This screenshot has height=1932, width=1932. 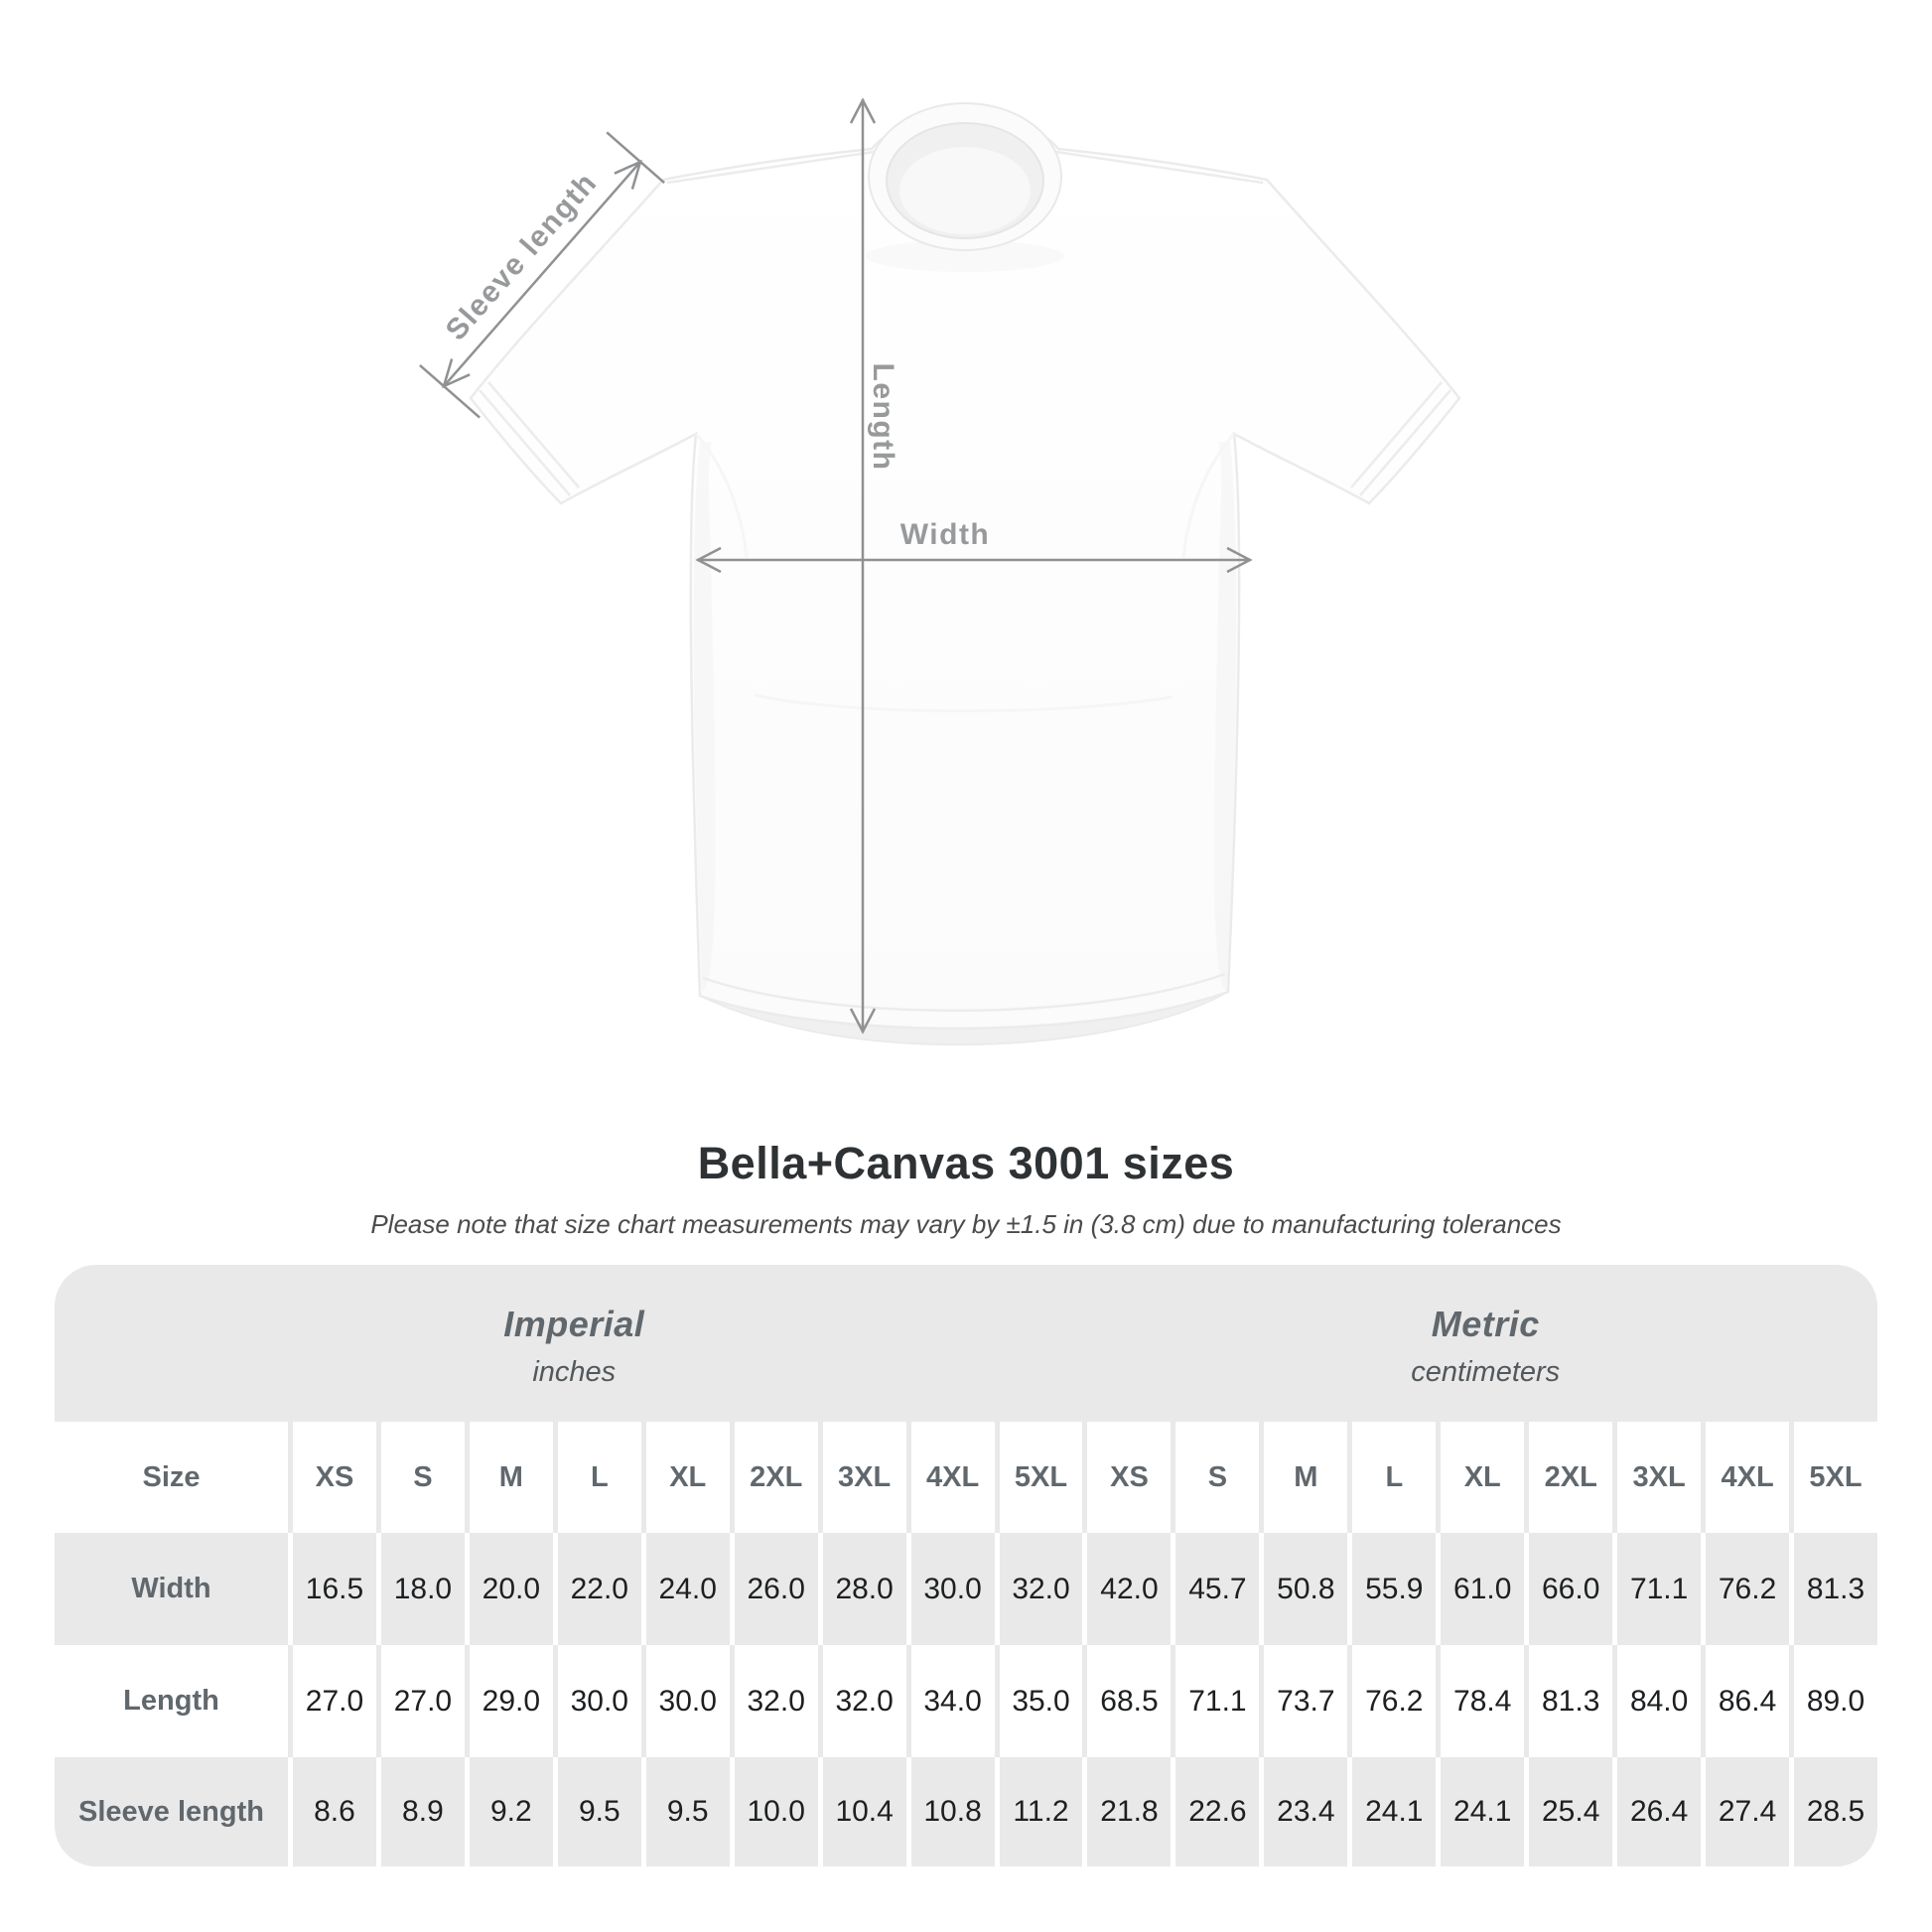 I want to click on under-collar-shadow, so click(x=965, y=256).